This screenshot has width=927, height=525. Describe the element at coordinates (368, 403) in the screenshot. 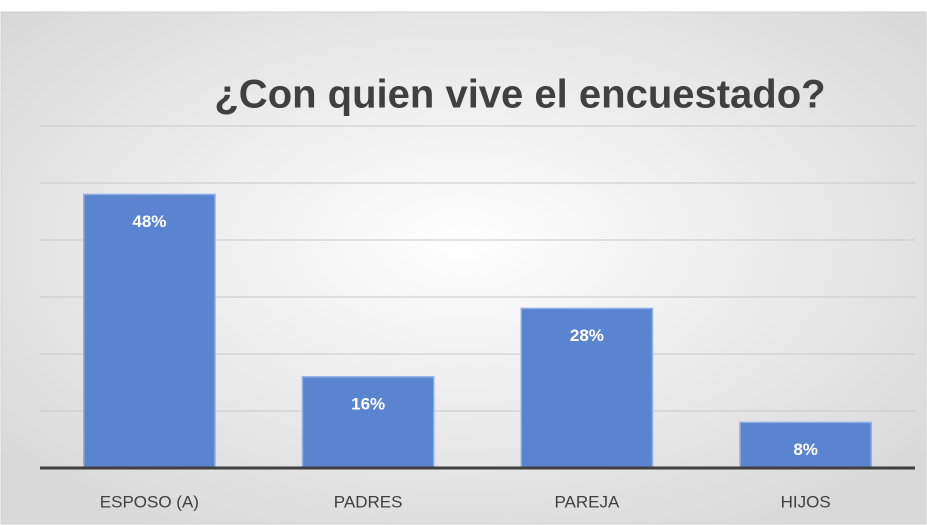

I see `data-label: 16%` at that location.